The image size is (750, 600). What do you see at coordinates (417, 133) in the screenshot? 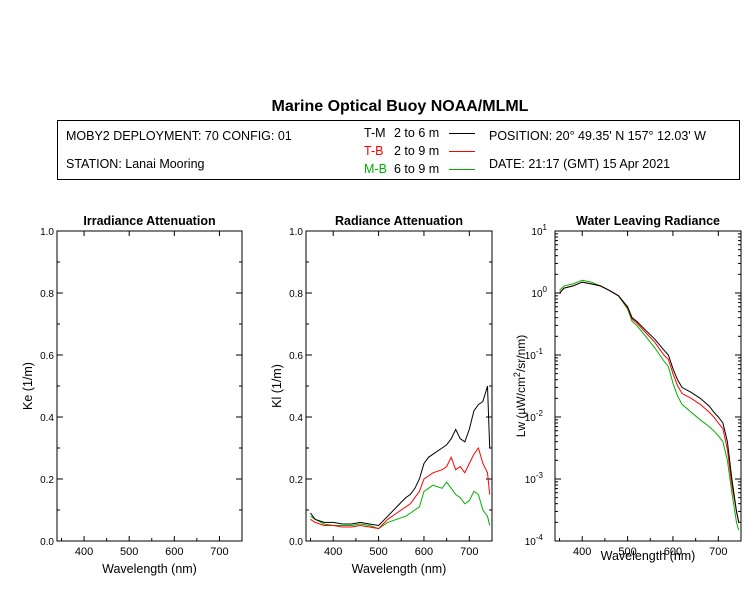
I see `legend-range-tm: 2 to 6 m` at bounding box center [417, 133].